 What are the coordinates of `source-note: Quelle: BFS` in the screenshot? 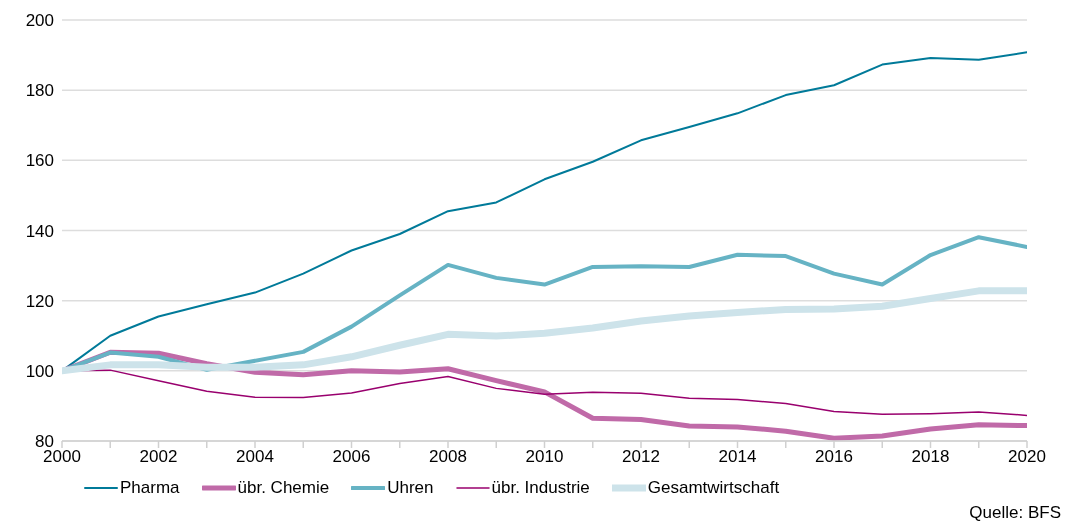 It's located at (1015, 513).